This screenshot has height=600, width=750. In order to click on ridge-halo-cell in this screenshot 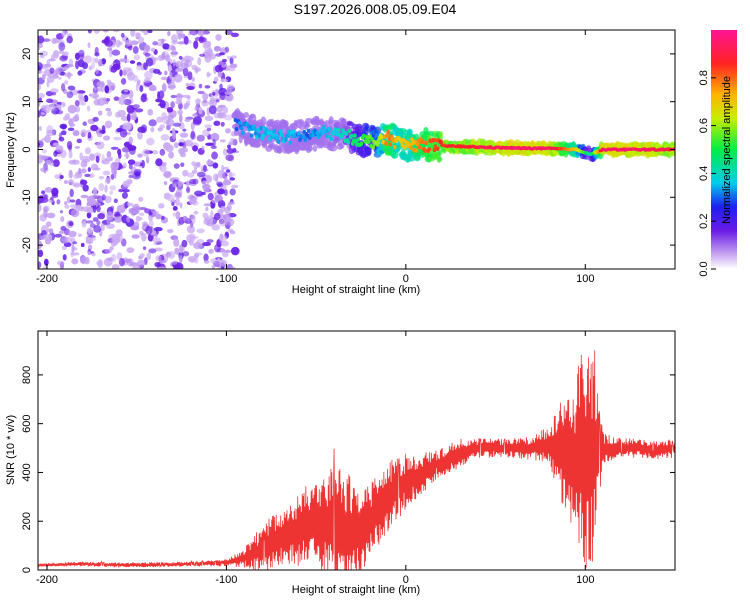, I will do `click(440, 153)`.